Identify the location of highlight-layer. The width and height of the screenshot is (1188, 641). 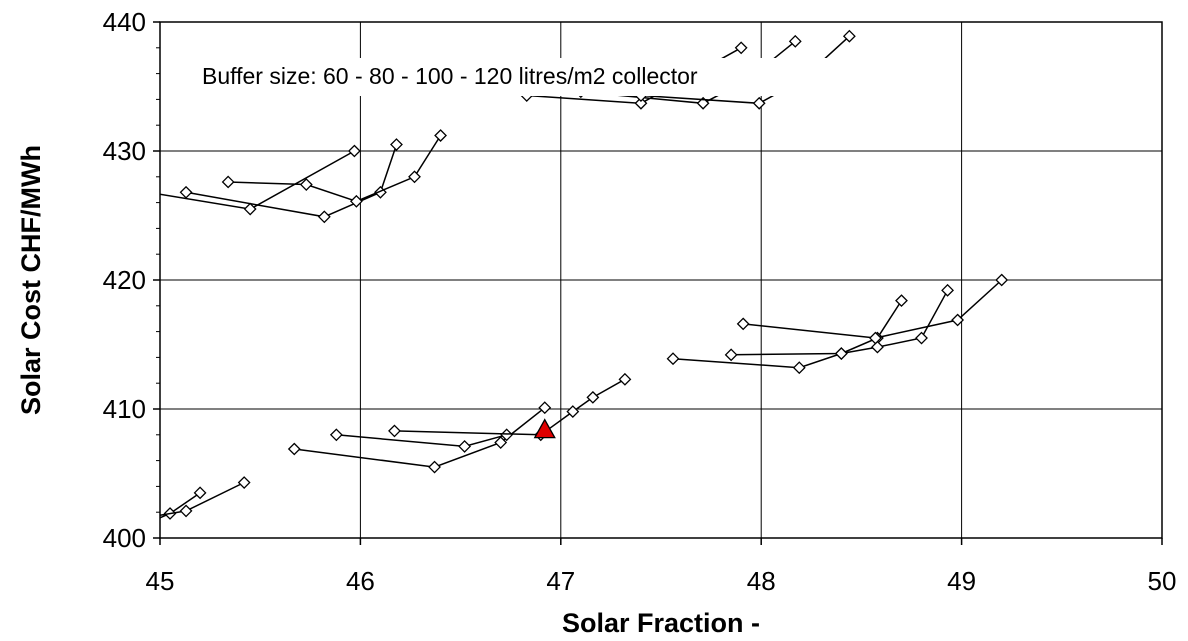
(544, 428).